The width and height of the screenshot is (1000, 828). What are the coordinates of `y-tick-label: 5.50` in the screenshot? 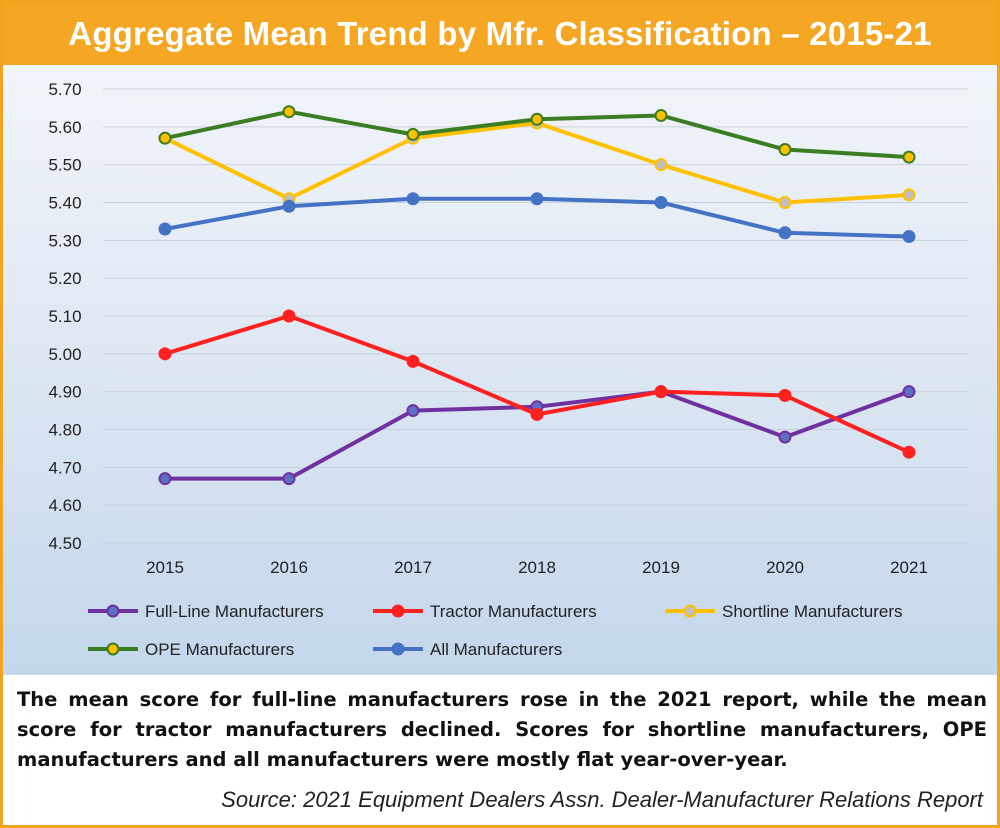 It's located at (64, 165).